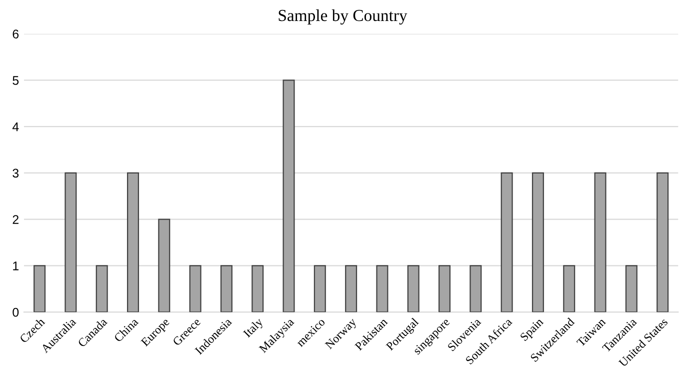  What do you see at coordinates (343, 17) in the screenshot?
I see `chart-title: Sample by Country` at bounding box center [343, 17].